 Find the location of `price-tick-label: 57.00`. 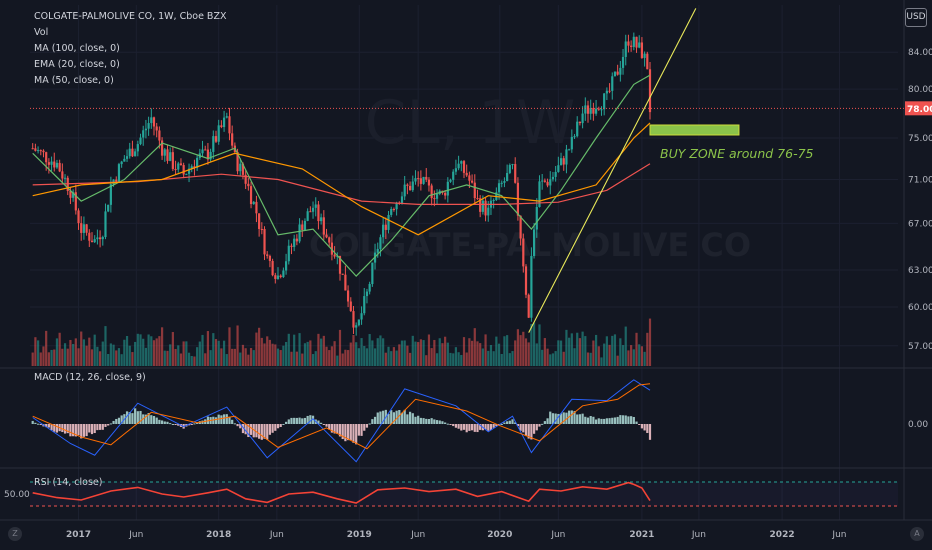

price-tick-label: 57.00 is located at coordinates (920, 347).